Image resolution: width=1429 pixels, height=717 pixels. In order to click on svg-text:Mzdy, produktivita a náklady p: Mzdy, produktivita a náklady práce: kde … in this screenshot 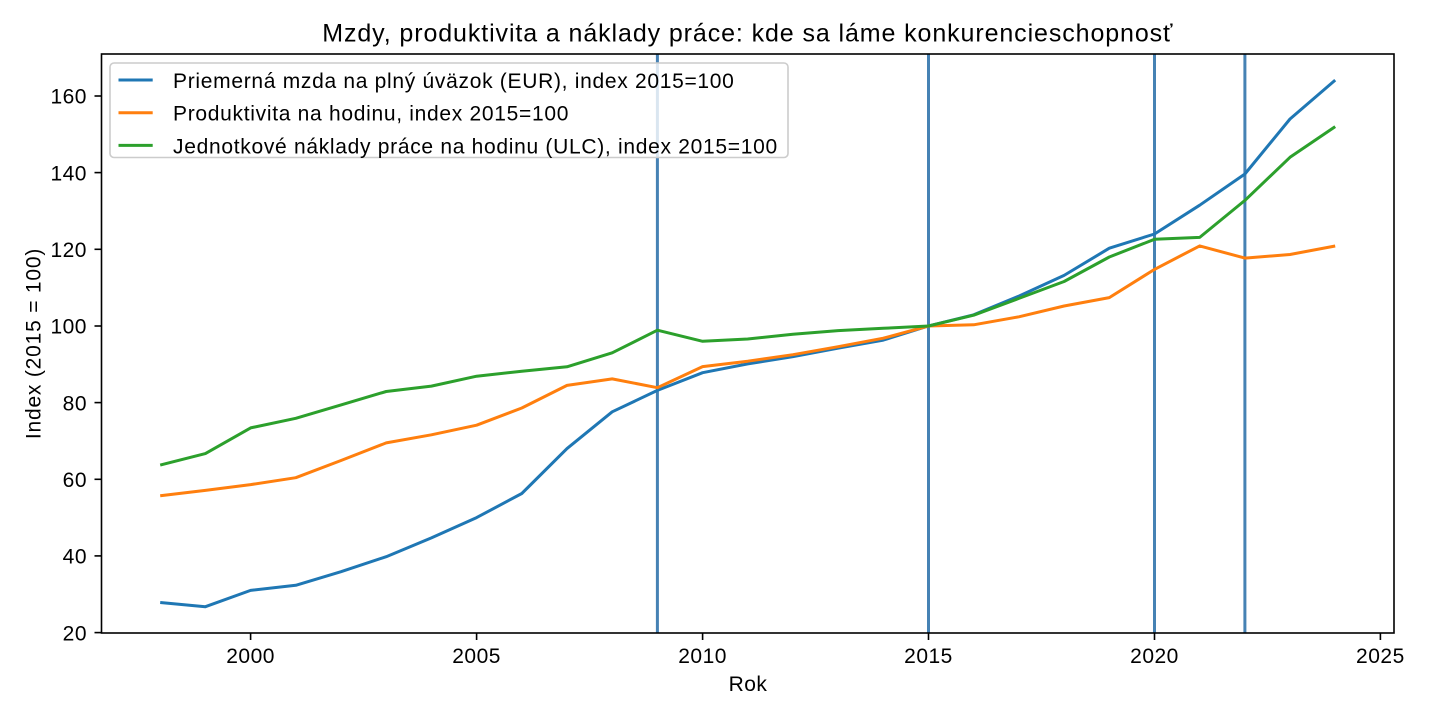, I will do `click(747, 34)`.